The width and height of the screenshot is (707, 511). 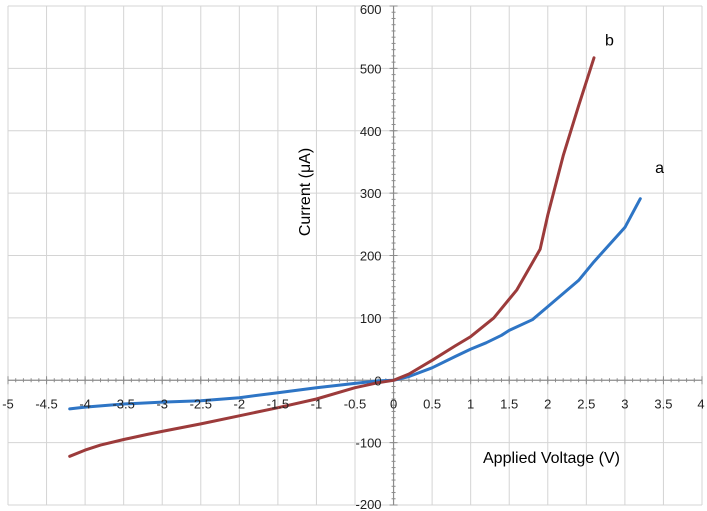 What do you see at coordinates (547, 403) in the screenshot?
I see `x-tick-label: 2` at bounding box center [547, 403].